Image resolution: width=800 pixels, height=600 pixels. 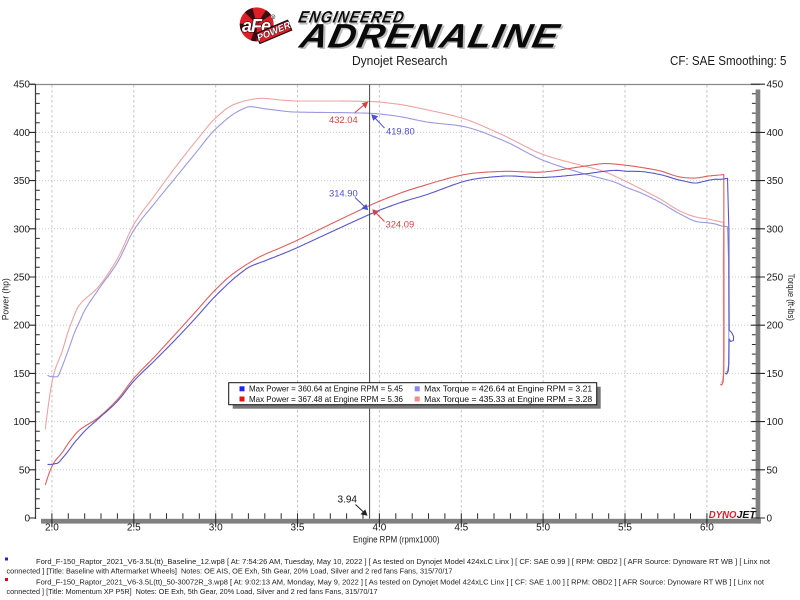 What do you see at coordinates (400, 131) in the screenshot?
I see `svg-text: 419.80` at bounding box center [400, 131].